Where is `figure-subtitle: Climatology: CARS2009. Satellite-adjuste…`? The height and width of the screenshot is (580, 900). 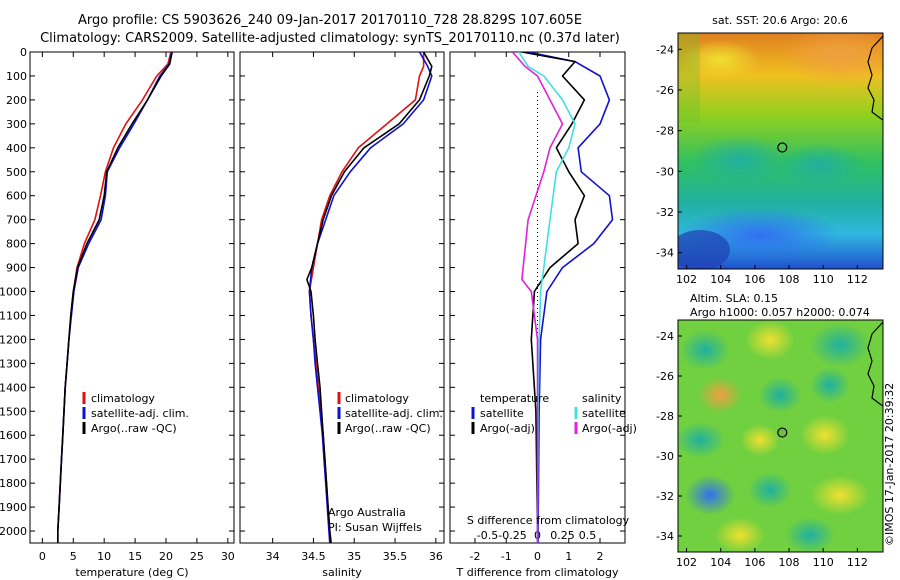 figure-subtitle: Climatology: CARS2009. Satellite-adjuste… is located at coordinates (330, 38).